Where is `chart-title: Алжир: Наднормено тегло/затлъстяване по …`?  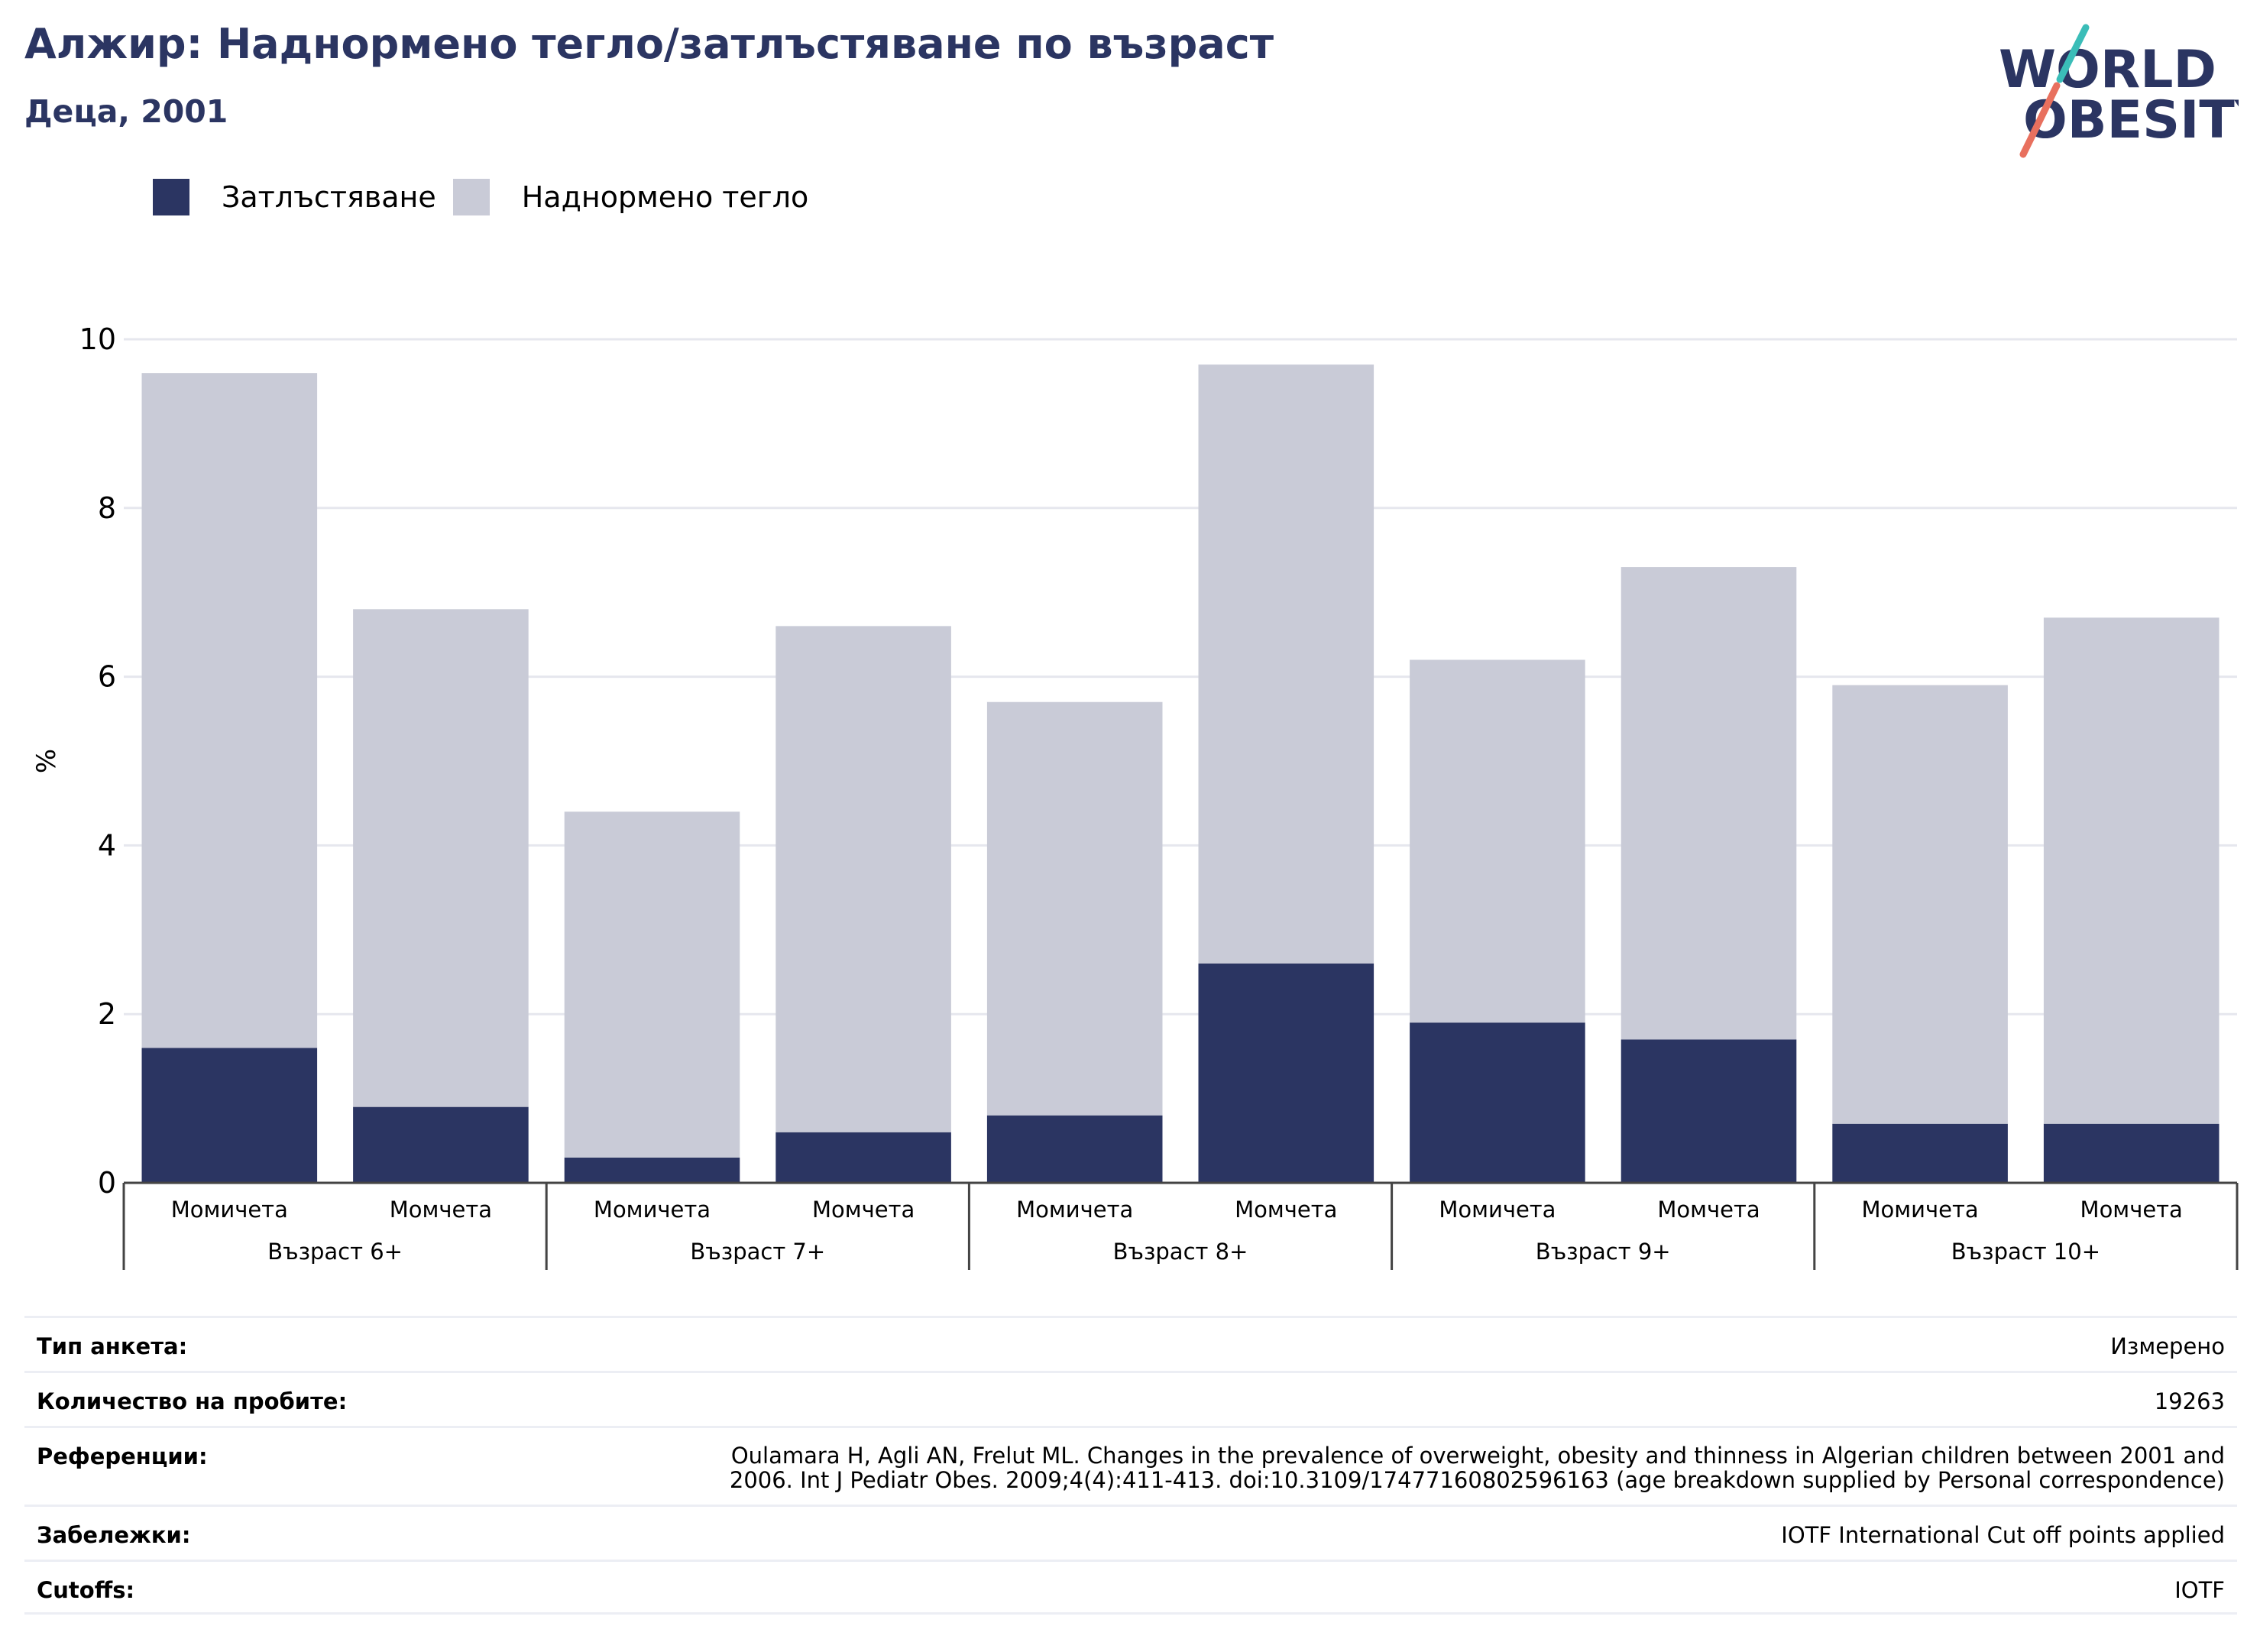 chart-title: Алжир: Наднормено тегло/затлъстяване по … is located at coordinates (649, 44).